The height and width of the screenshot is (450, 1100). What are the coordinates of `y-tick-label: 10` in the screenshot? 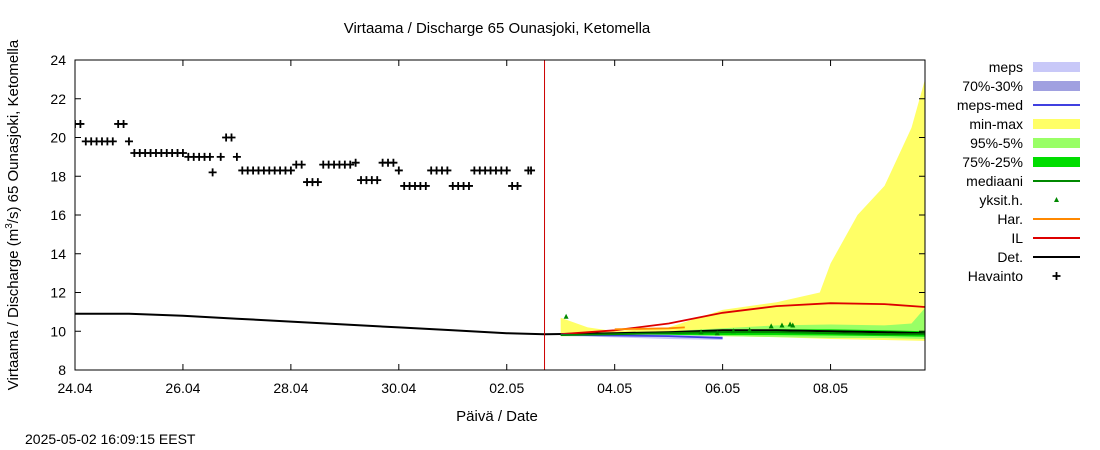 It's located at (58, 331).